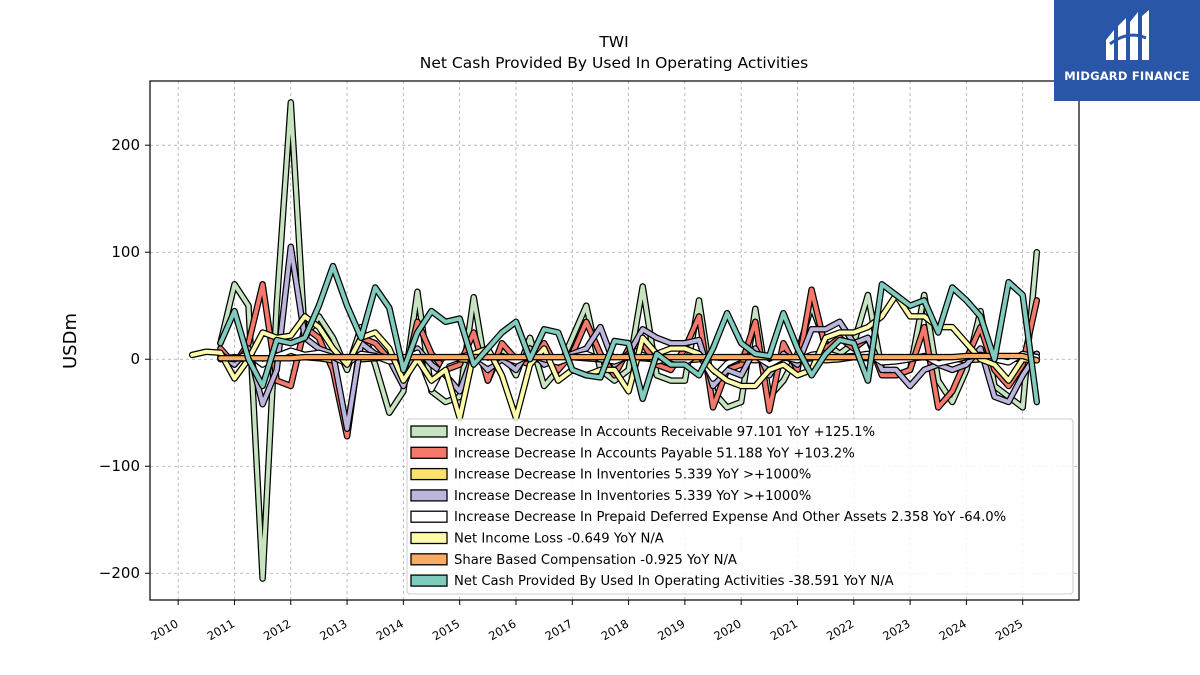  What do you see at coordinates (727, 629) in the screenshot?
I see `x-tick-label: 2020` at bounding box center [727, 629].